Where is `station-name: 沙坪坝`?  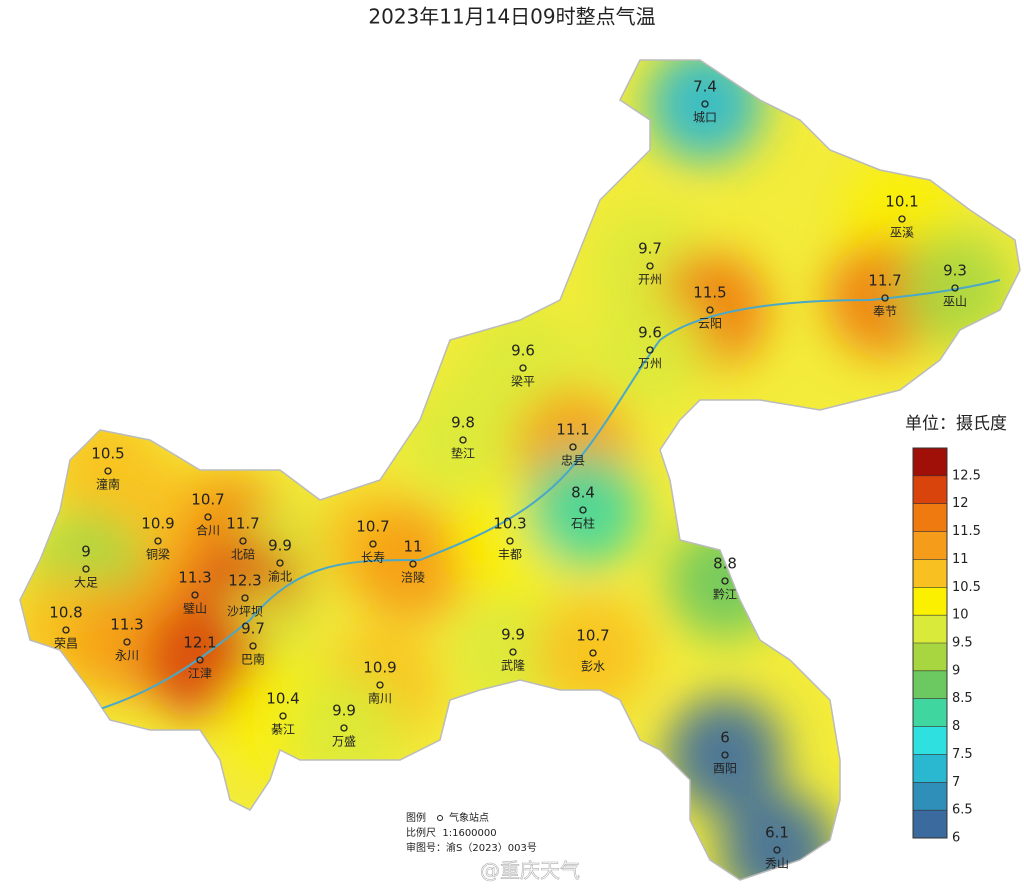 station-name: 沙坪坝 is located at coordinates (245, 612).